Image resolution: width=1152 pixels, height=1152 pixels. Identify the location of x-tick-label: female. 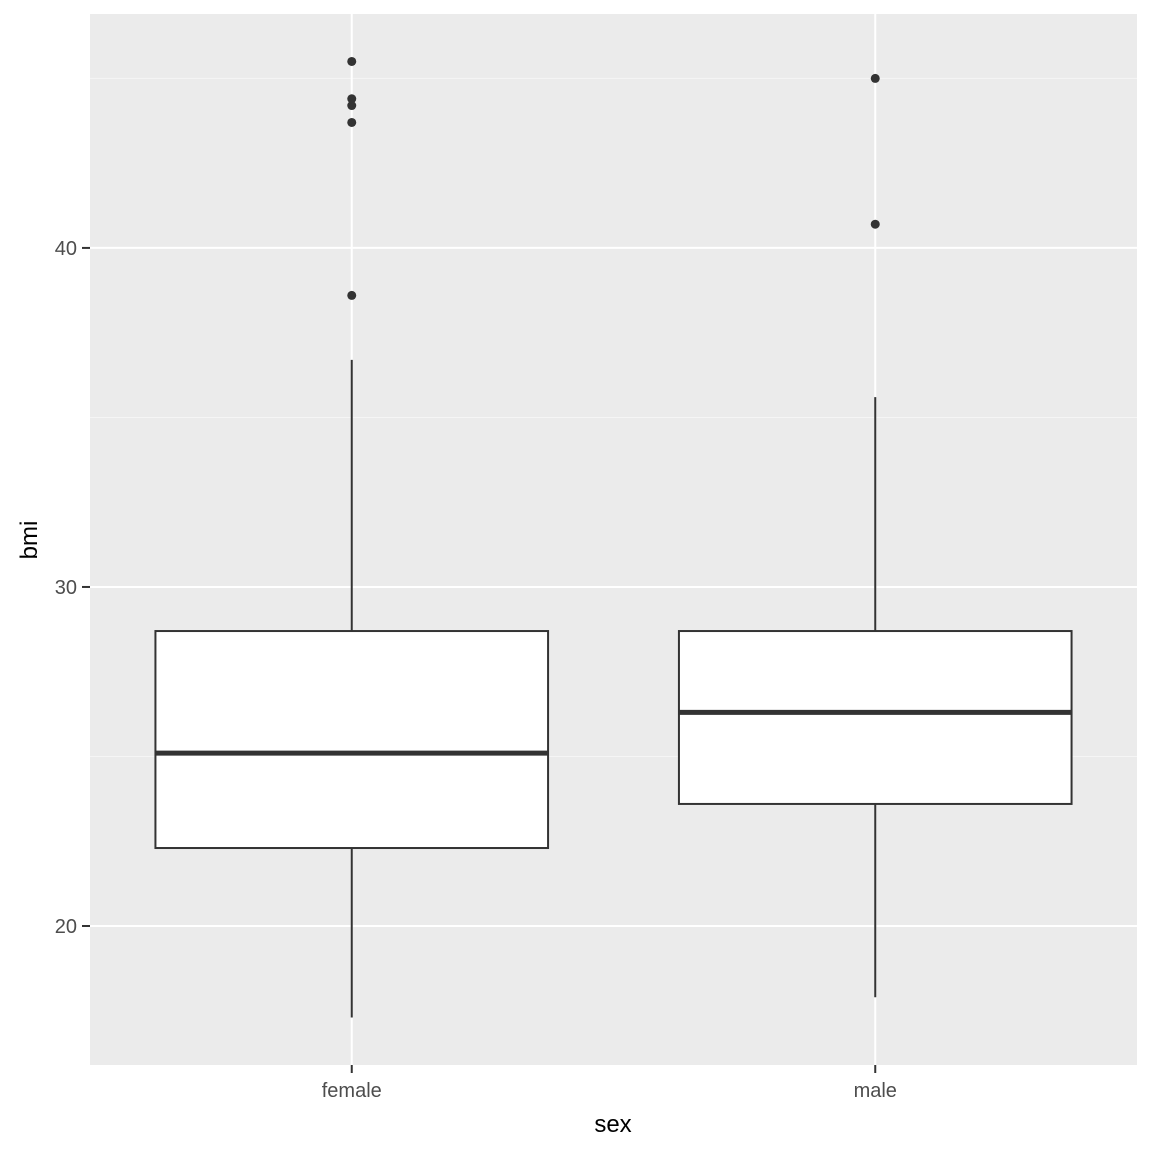
(352, 1091).